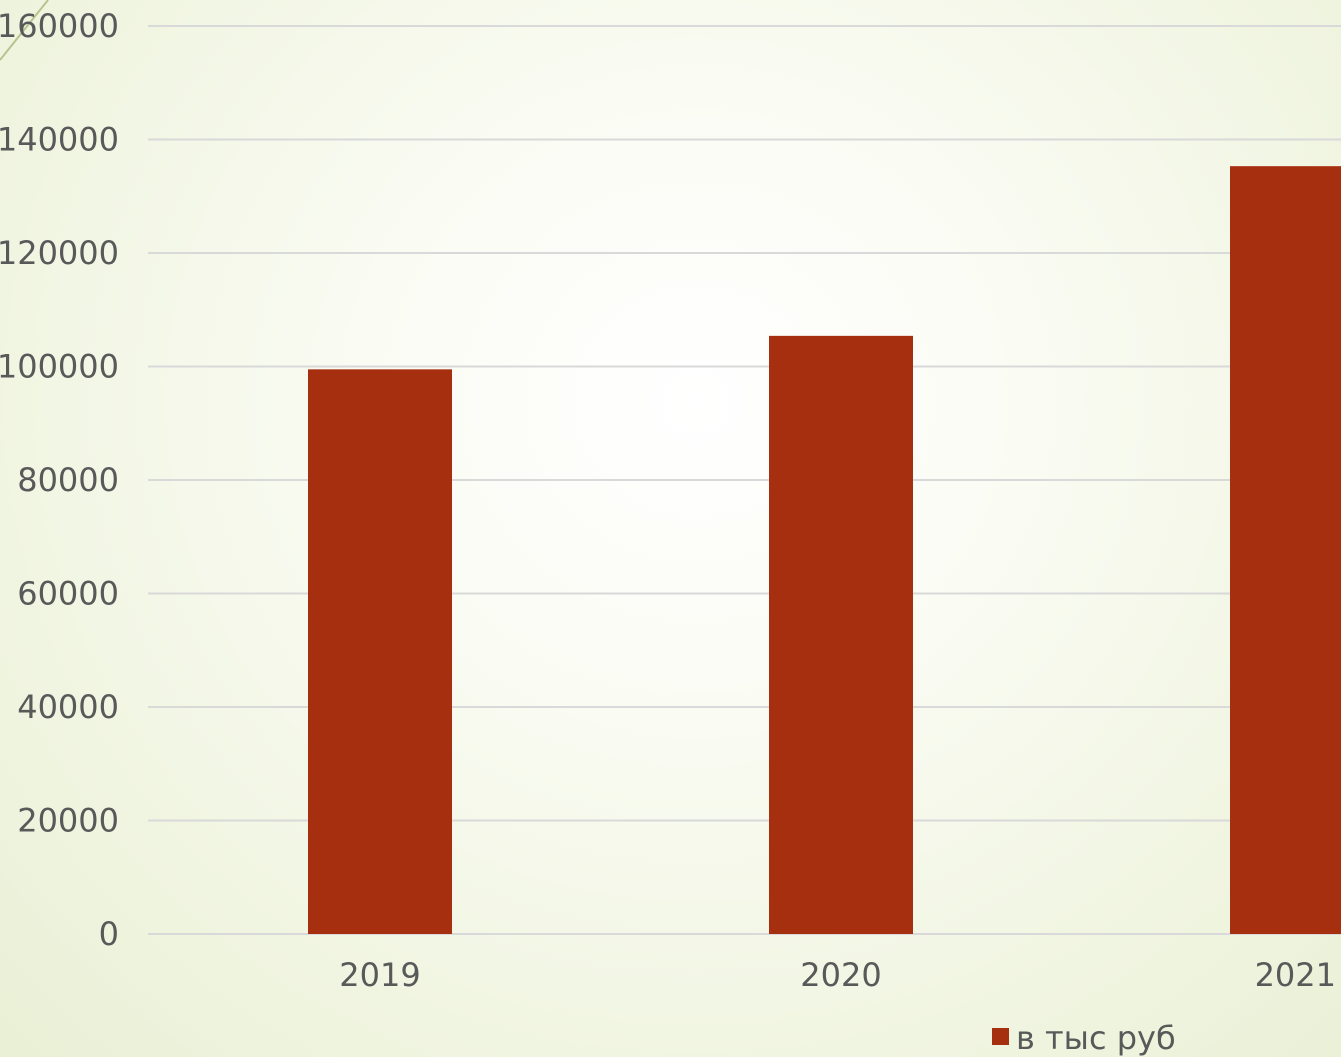 The height and width of the screenshot is (1057, 1341). I want to click on y-tick-label-120000: 120000, so click(59, 253).